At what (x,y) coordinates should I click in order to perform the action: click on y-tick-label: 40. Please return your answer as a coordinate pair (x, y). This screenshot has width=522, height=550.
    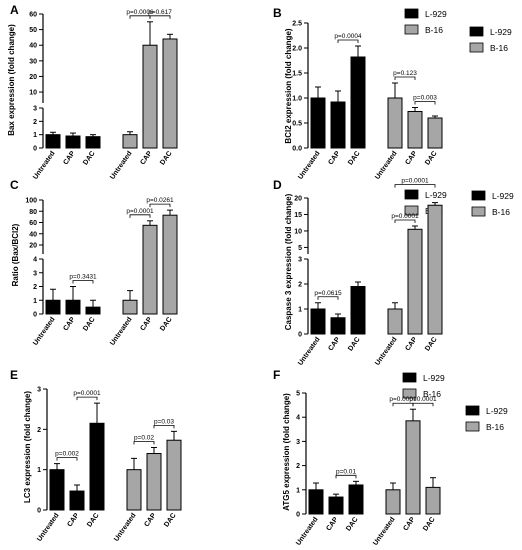
    Looking at the image, I should click on (33, 234).